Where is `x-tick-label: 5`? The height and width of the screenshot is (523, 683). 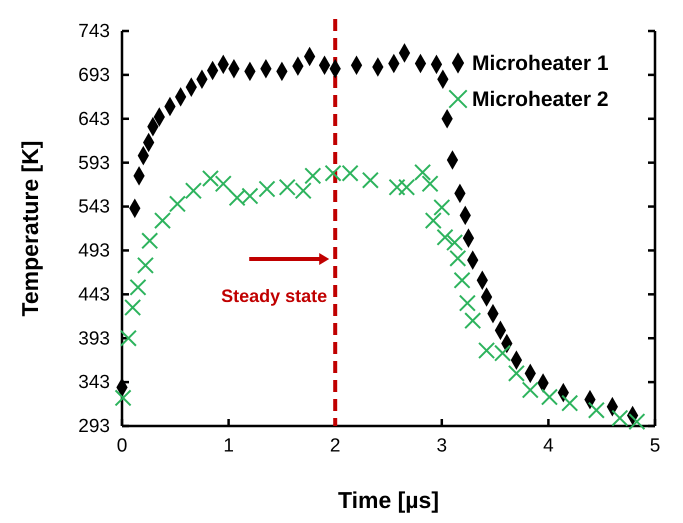 x-tick-label: 5 is located at coordinates (655, 445).